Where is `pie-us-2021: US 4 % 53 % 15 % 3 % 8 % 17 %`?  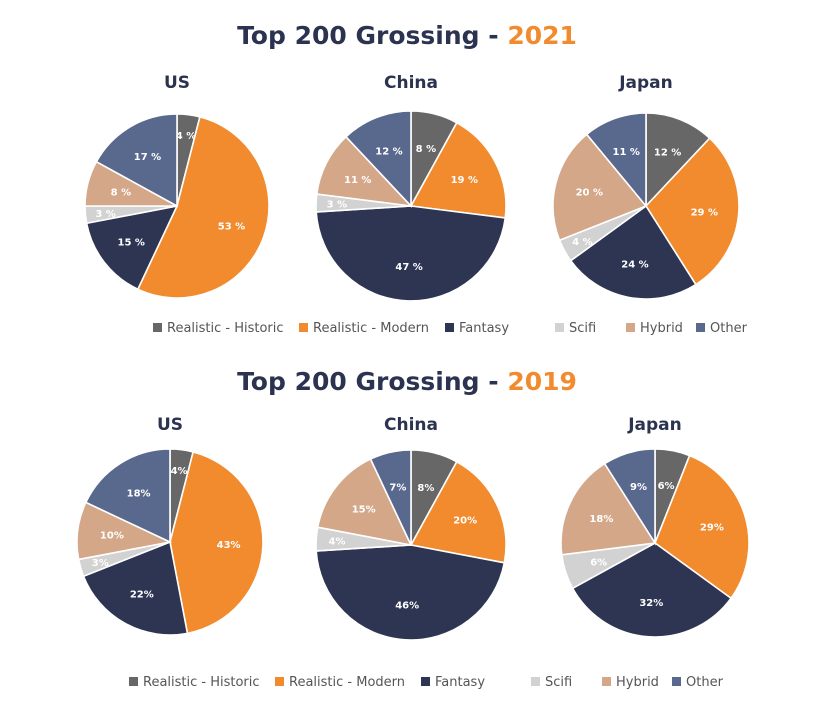 pie-us-2021: US 4 % 53 % 15 % 3 % 8 % 17 % is located at coordinates (177, 186).